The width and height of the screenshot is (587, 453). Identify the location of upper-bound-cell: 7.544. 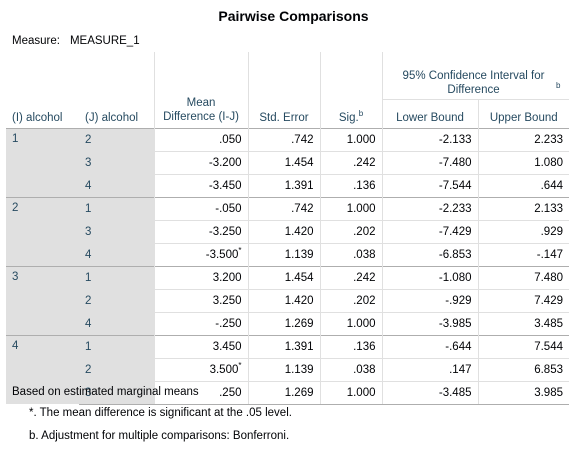
(523, 346).